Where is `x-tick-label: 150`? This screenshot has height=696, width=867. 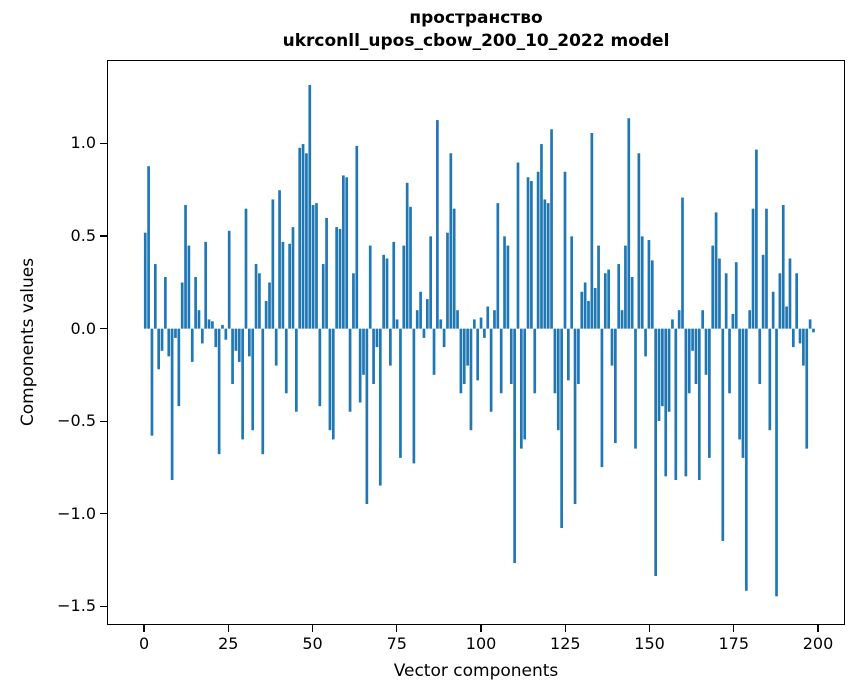 x-tick-label: 150 is located at coordinates (649, 643).